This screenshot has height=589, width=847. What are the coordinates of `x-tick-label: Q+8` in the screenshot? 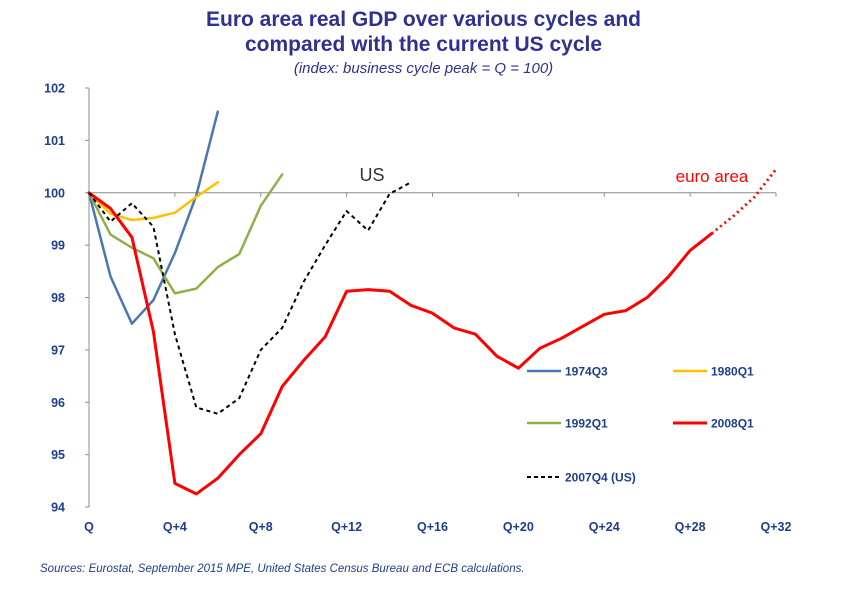 It's located at (261, 527).